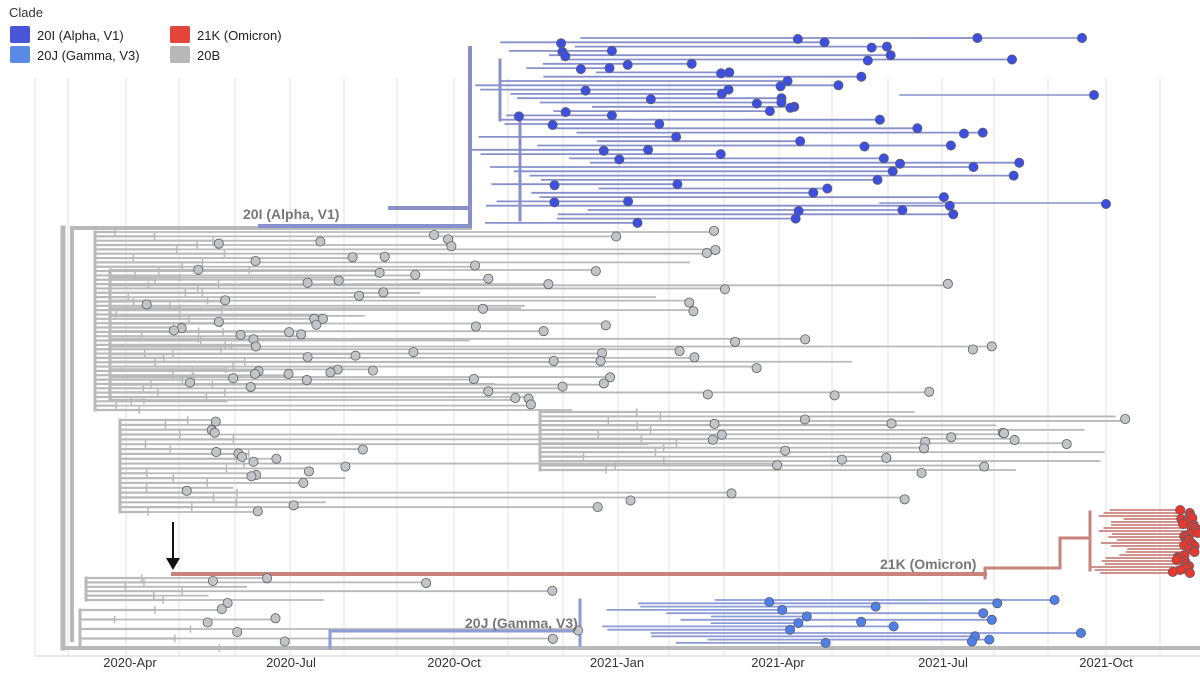 The image size is (1200, 675). What do you see at coordinates (1106, 662) in the screenshot?
I see `tick-label-2021-oct: 2021-Oct` at bounding box center [1106, 662].